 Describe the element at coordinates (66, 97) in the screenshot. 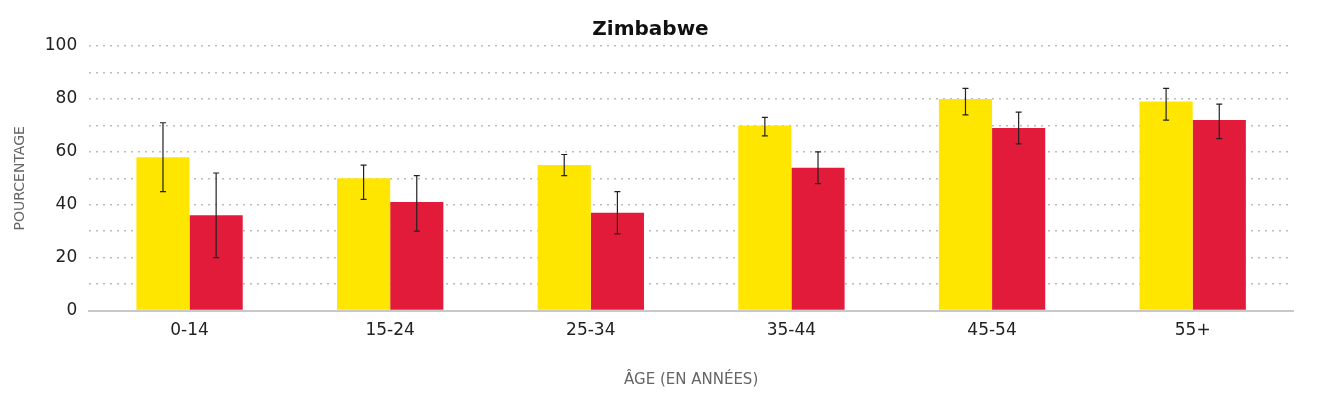

I see `y-tick-label: 80` at that location.